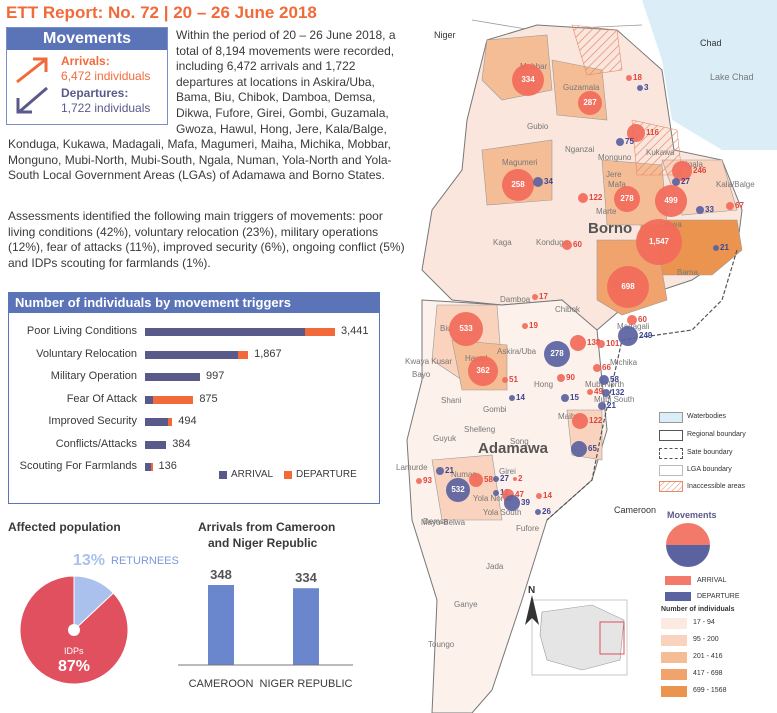 The image size is (777, 713). I want to click on lga-label: Shani, so click(451, 400).